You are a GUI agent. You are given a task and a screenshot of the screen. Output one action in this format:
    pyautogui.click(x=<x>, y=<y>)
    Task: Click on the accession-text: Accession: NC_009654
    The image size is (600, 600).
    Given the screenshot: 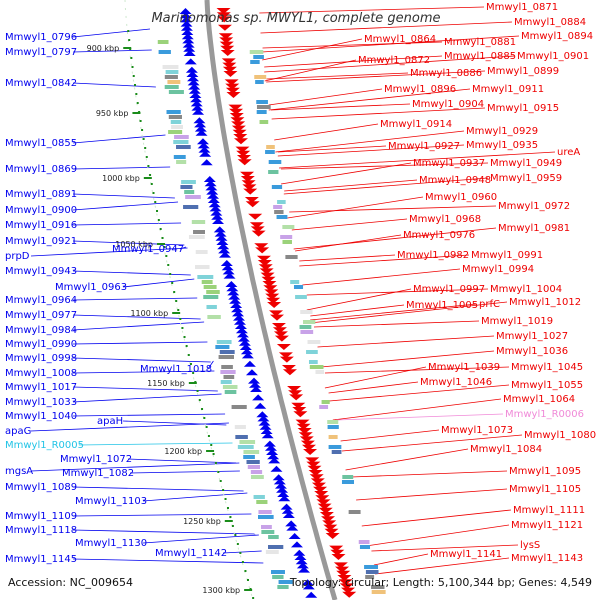 What is the action you would take?
    pyautogui.click(x=70, y=582)
    